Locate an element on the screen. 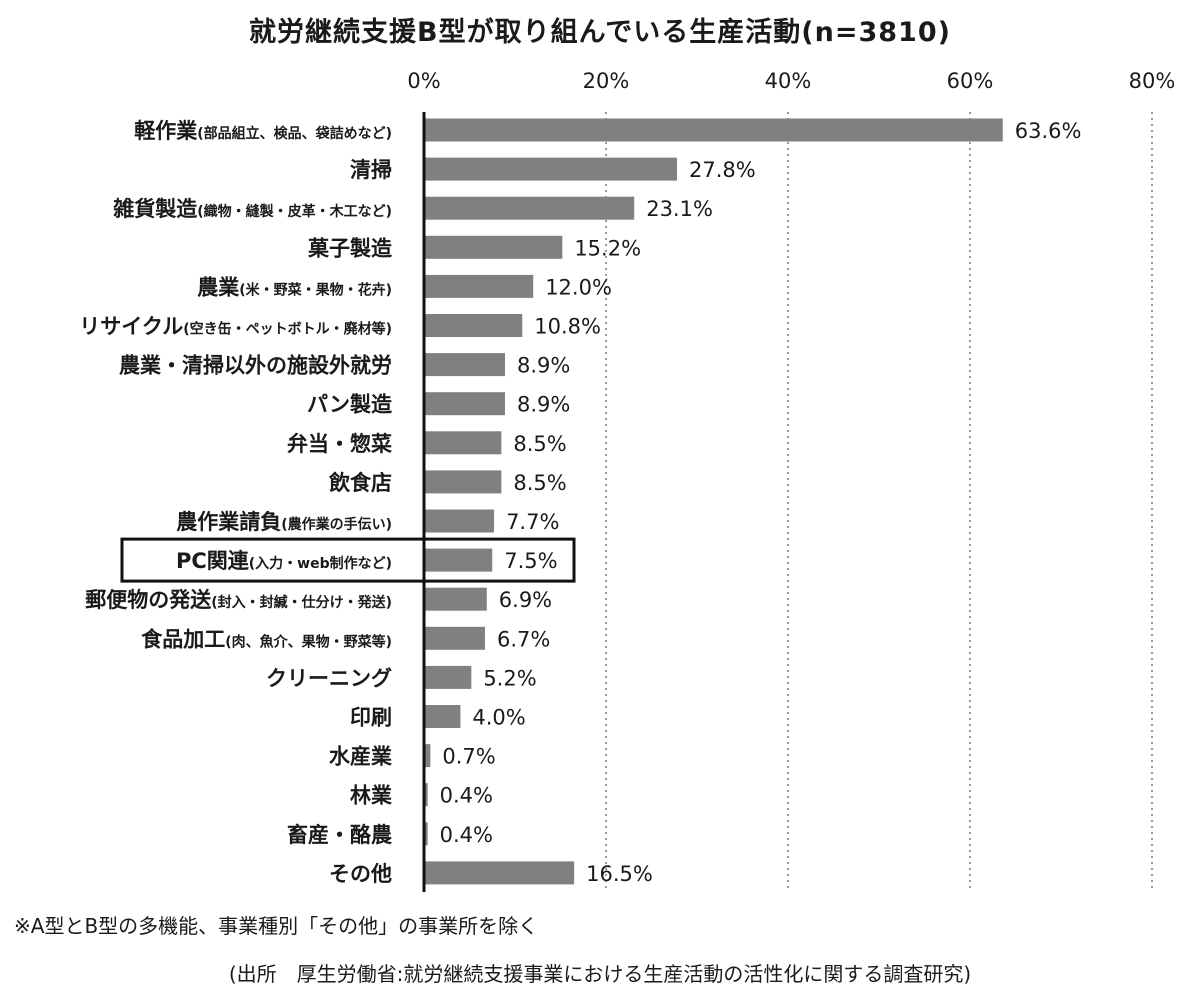 This screenshot has width=1200, height=1000. category-name: 食品加工 is located at coordinates (183, 639).